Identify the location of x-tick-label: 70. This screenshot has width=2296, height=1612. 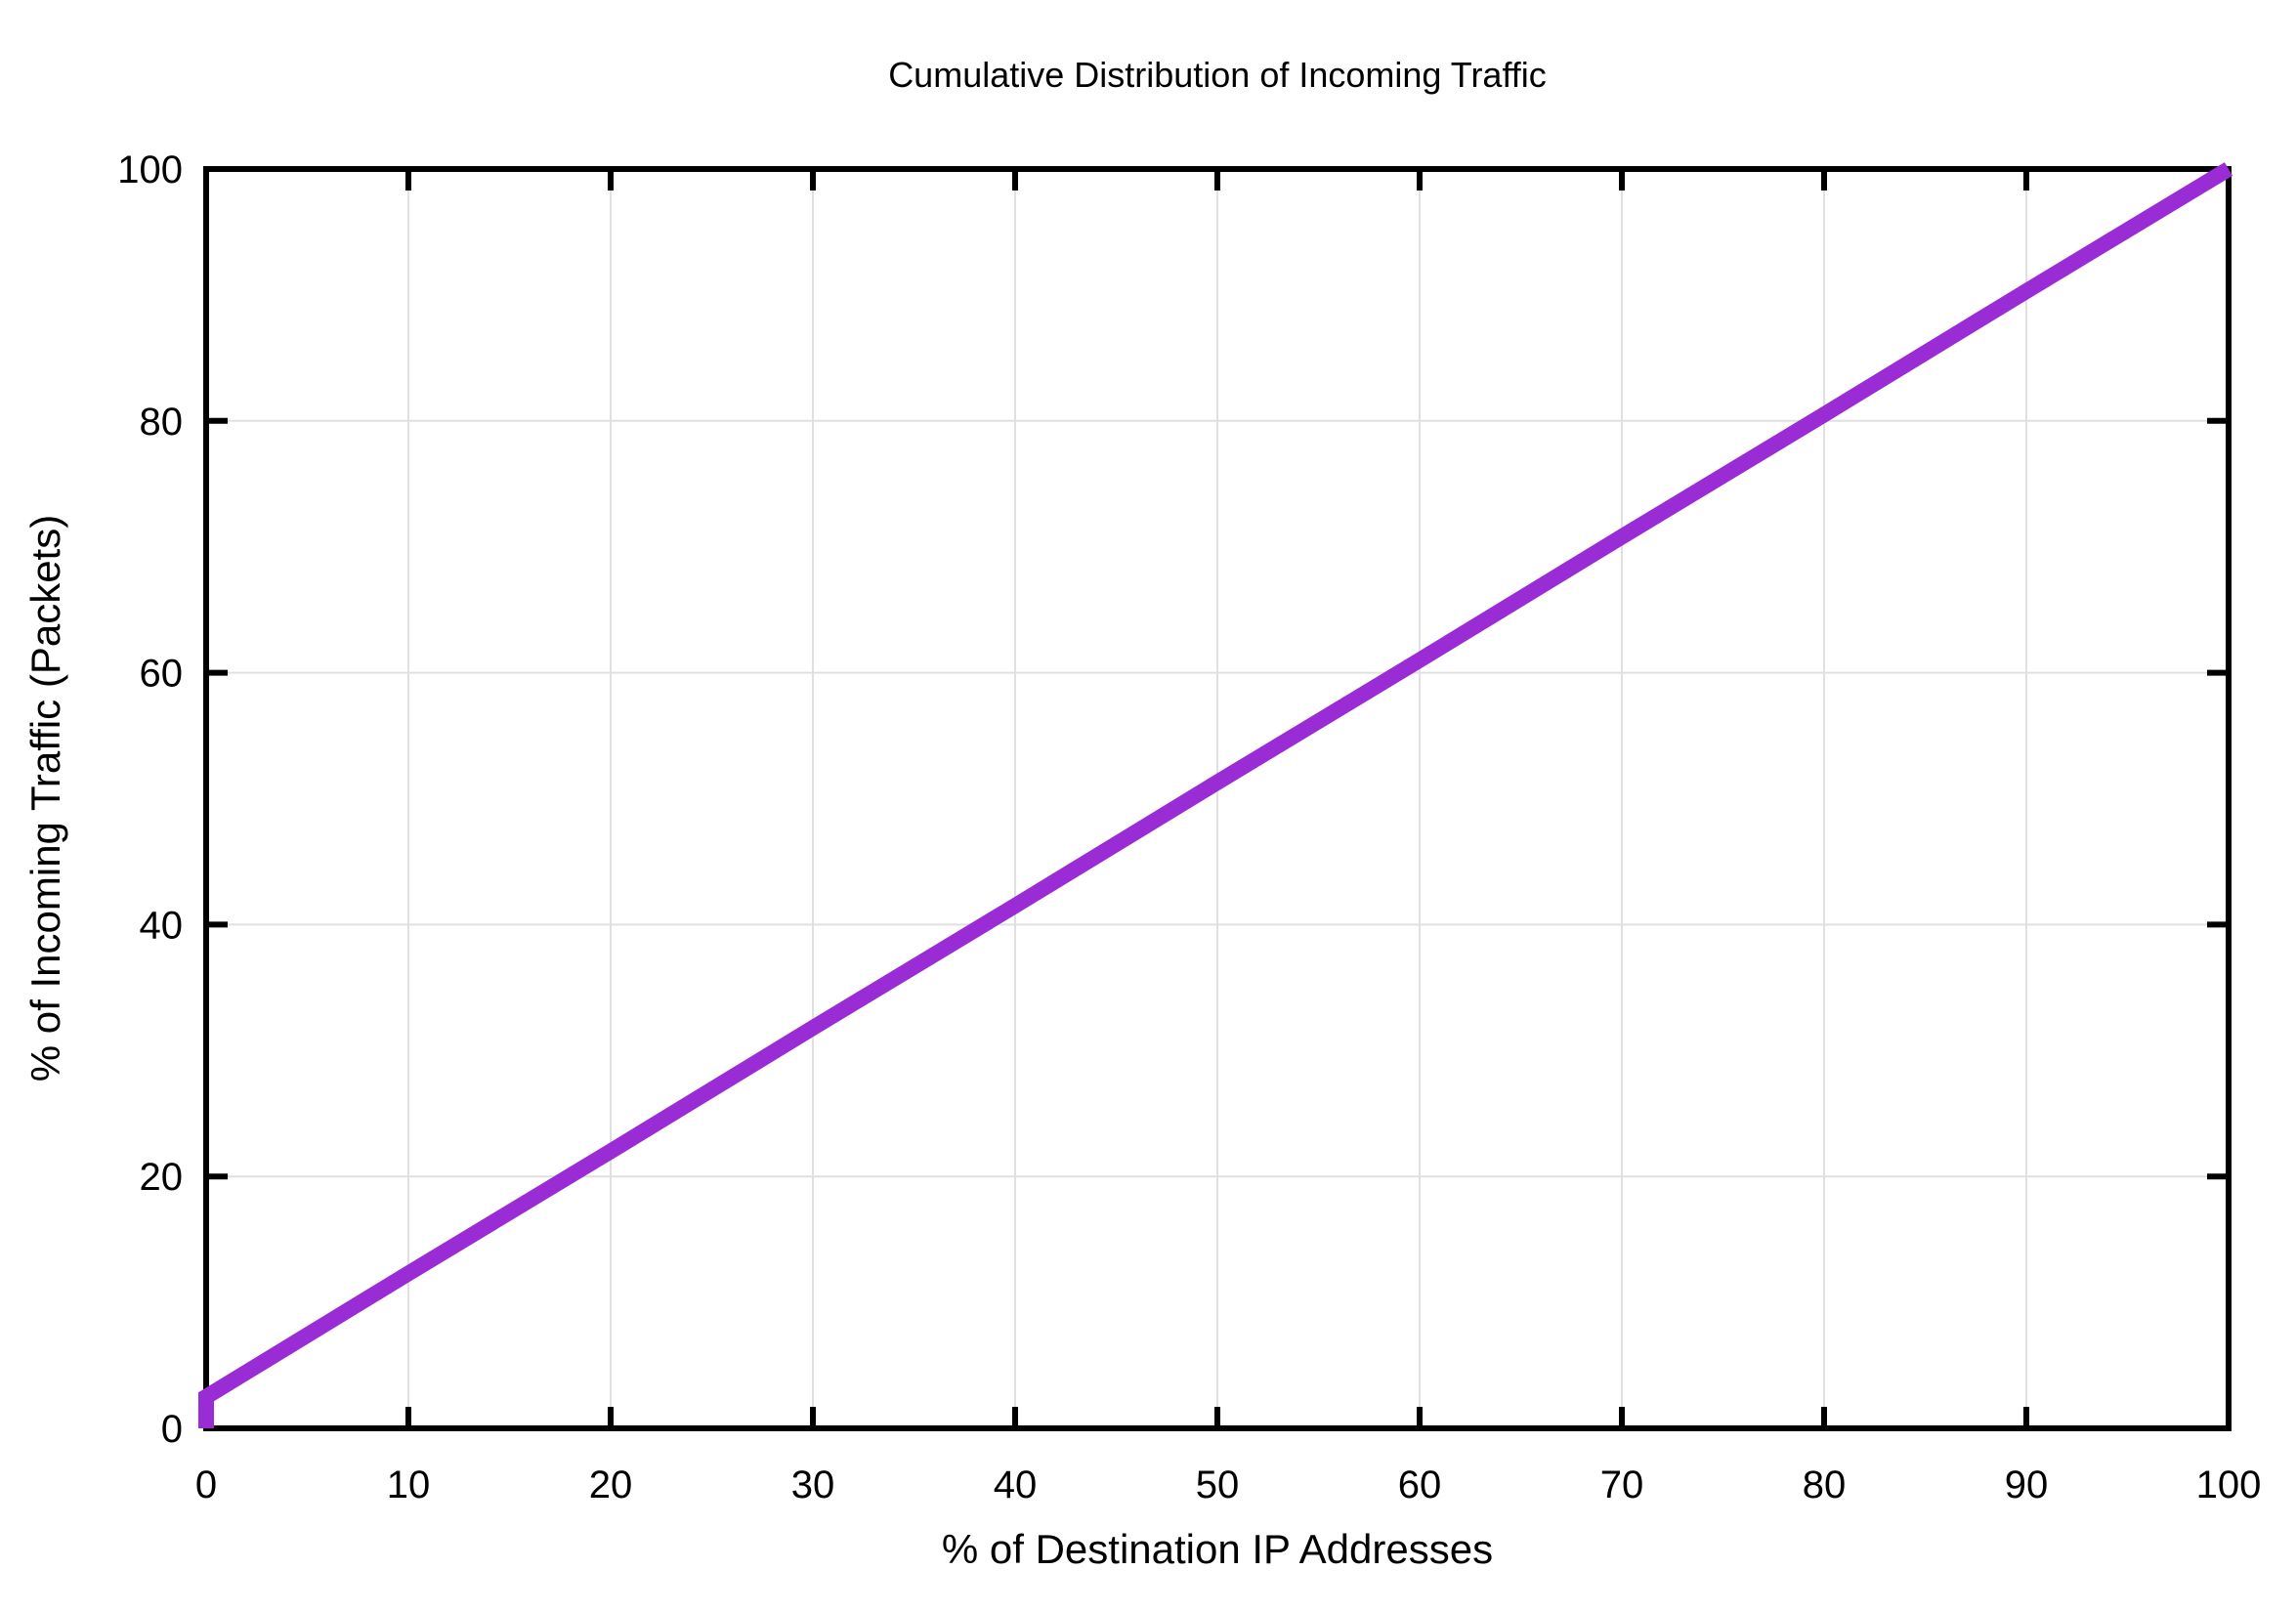
(1622, 1485).